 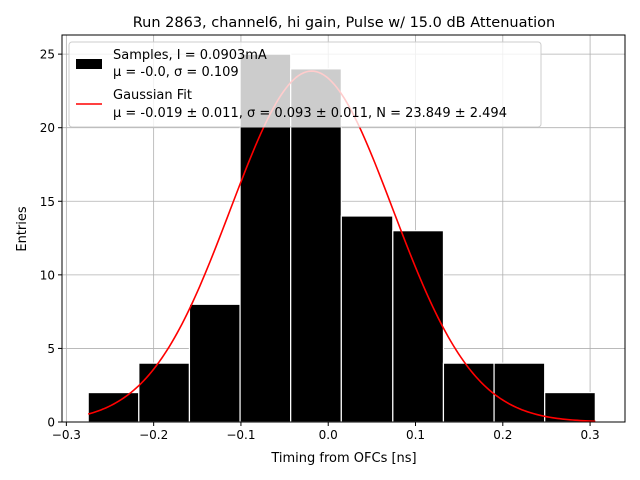 What do you see at coordinates (240, 435) in the screenshot?
I see `x-tick-label: −0.1` at bounding box center [240, 435].